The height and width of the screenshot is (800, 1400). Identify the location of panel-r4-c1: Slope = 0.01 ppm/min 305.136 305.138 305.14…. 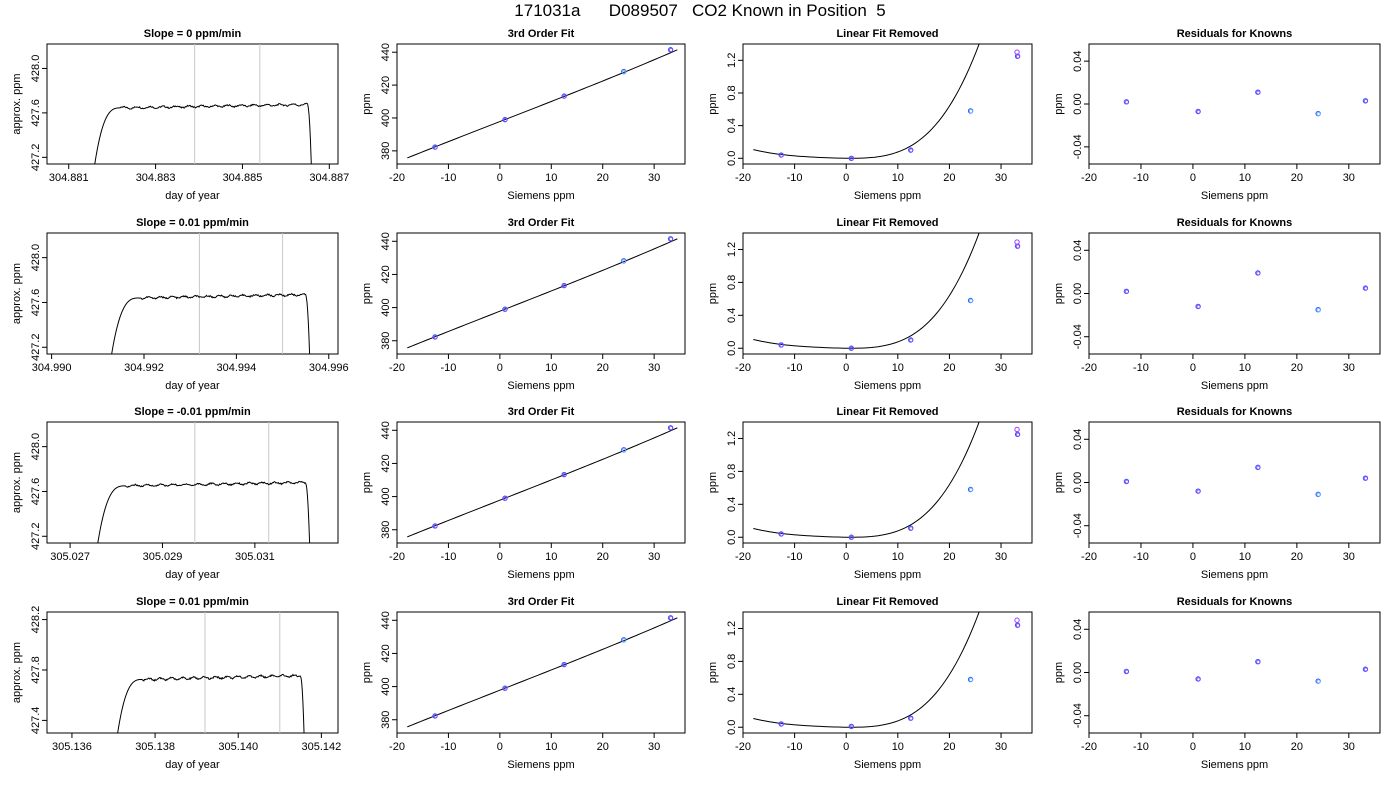
(176, 683).